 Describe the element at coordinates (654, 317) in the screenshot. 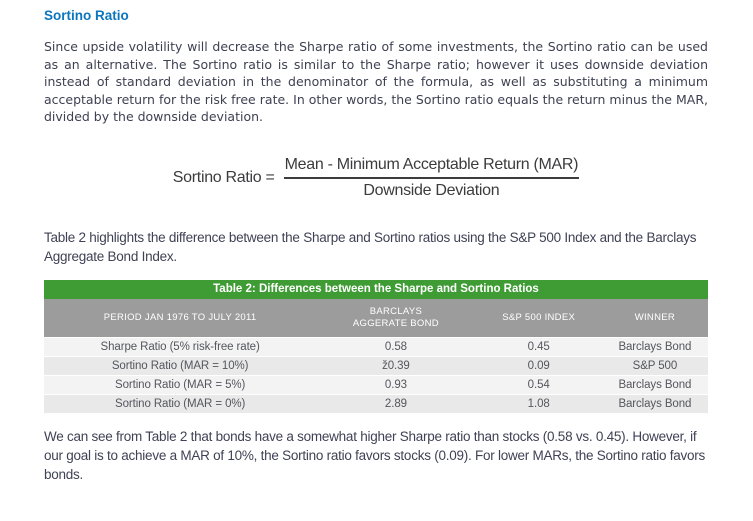

I see `col-header-winner: WINNER` at that location.